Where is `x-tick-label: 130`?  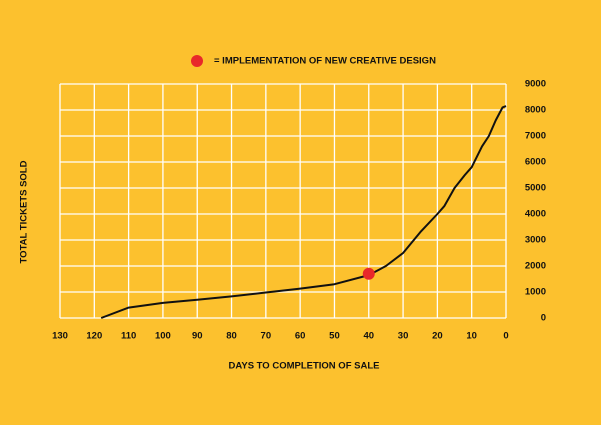
x-tick-label: 130 is located at coordinates (60, 336).